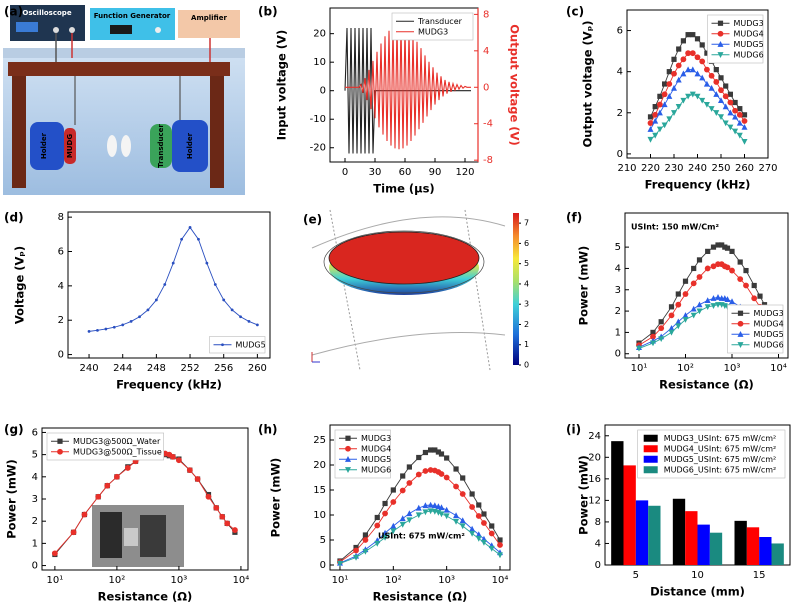  I want to click on colorbar-tick-label: 6, so click(526, 243).